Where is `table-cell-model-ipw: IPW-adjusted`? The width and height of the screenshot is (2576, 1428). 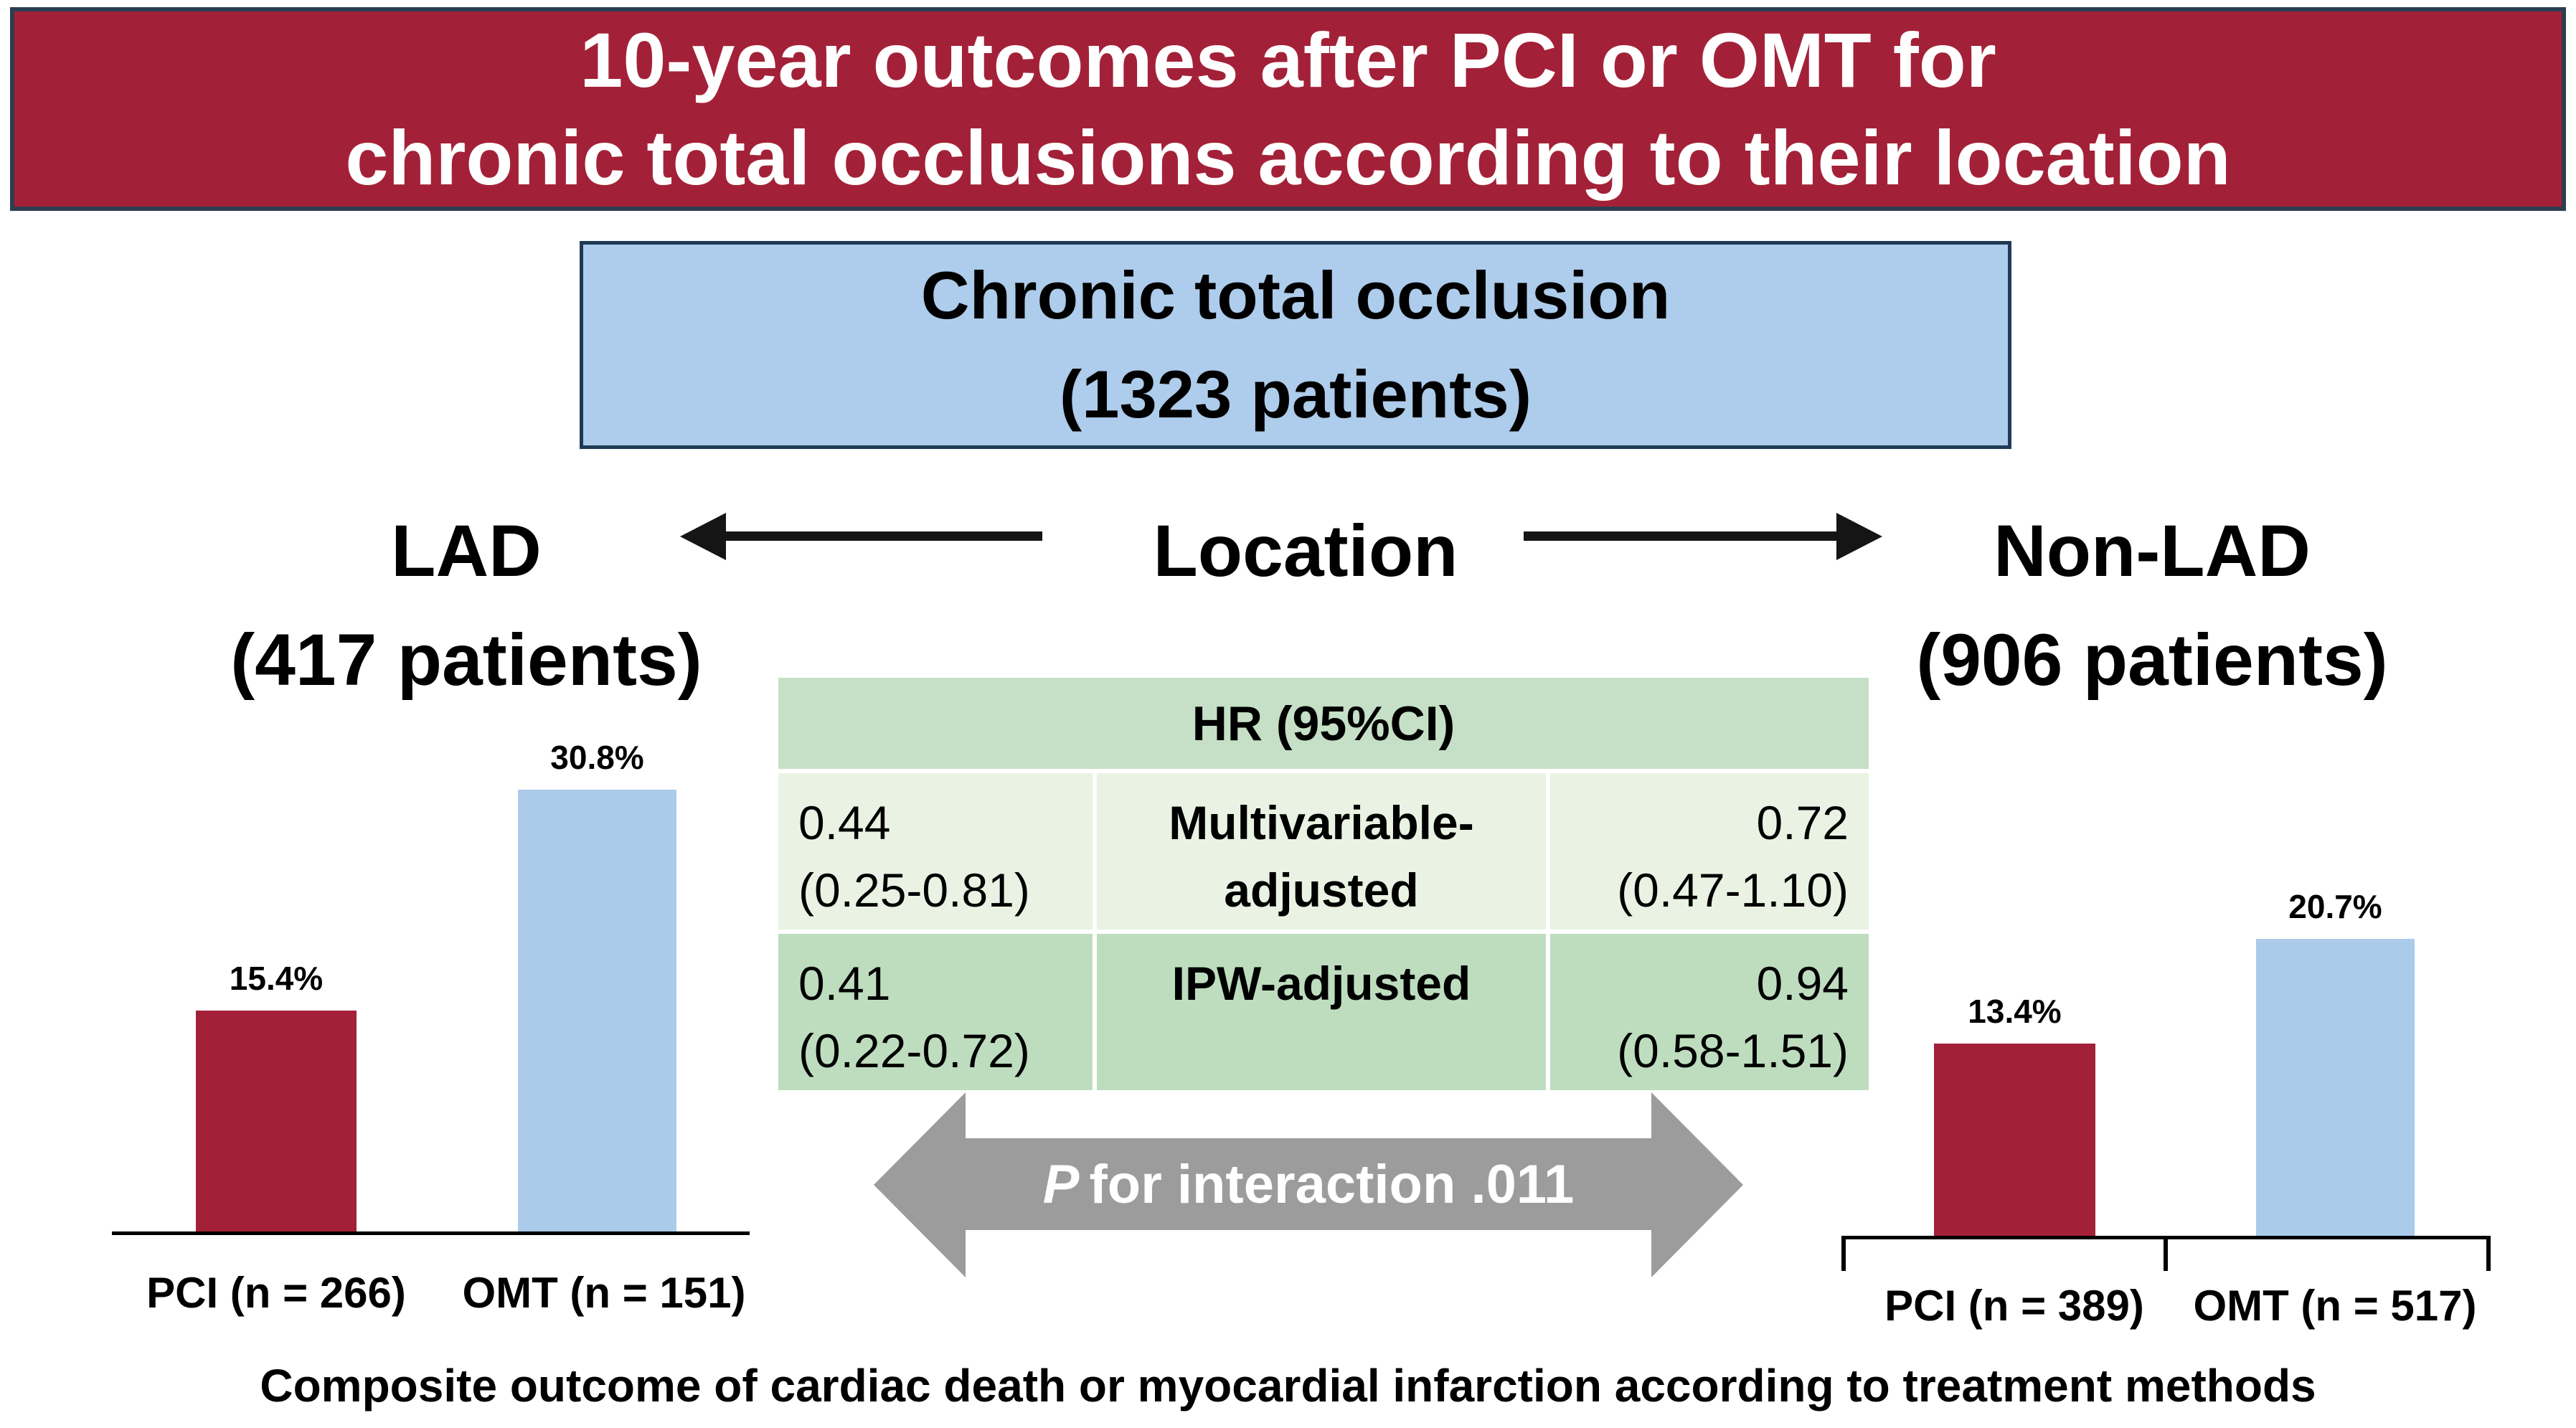 table-cell-model-ipw: IPW-adjusted is located at coordinates (1321, 1012).